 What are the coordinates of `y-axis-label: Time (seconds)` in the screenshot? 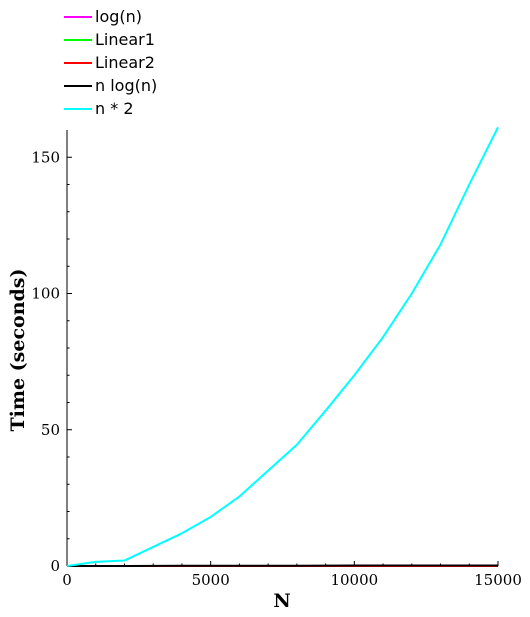 It's located at (18, 350).